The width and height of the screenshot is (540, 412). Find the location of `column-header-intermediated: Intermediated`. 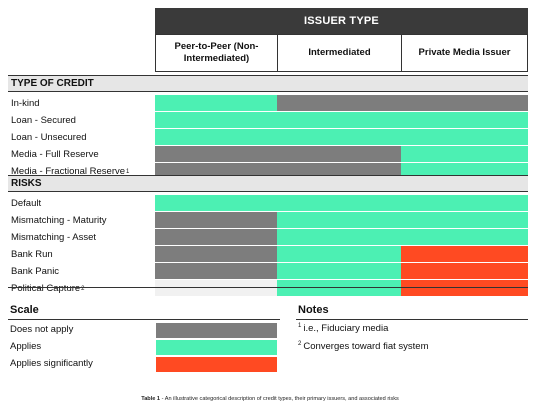

column-header-intermediated: Intermediated is located at coordinates (339, 53).